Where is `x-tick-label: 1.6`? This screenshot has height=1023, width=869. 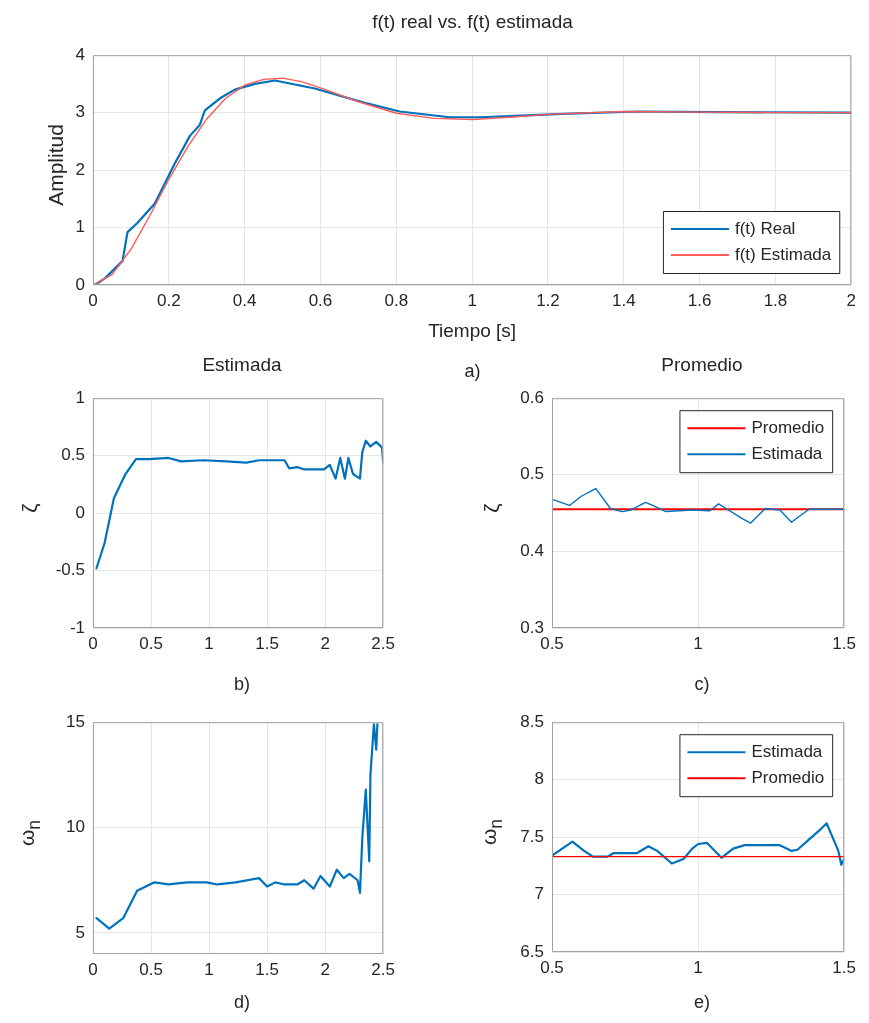
x-tick-label: 1.6 is located at coordinates (699, 300).